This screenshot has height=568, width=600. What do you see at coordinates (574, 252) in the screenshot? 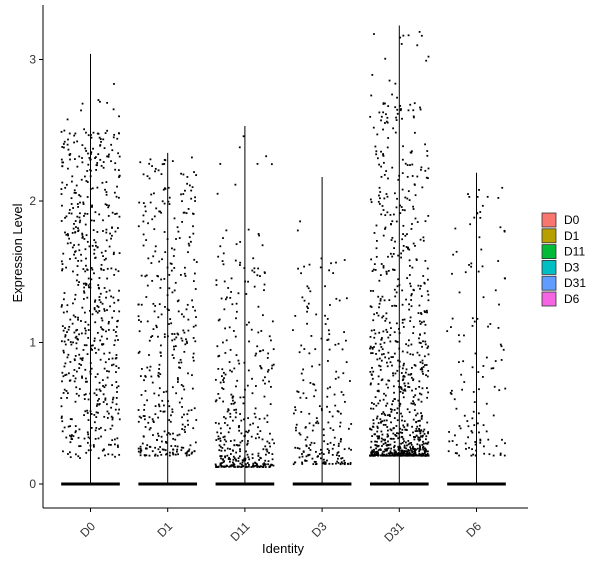
I see `legend-label-D11: D11` at bounding box center [574, 252].